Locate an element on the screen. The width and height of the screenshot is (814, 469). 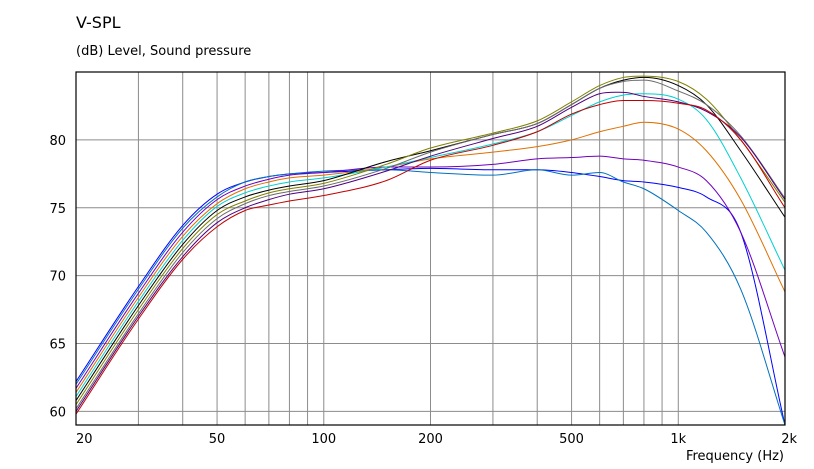
y-tick-label: 65 is located at coordinates (57, 345).